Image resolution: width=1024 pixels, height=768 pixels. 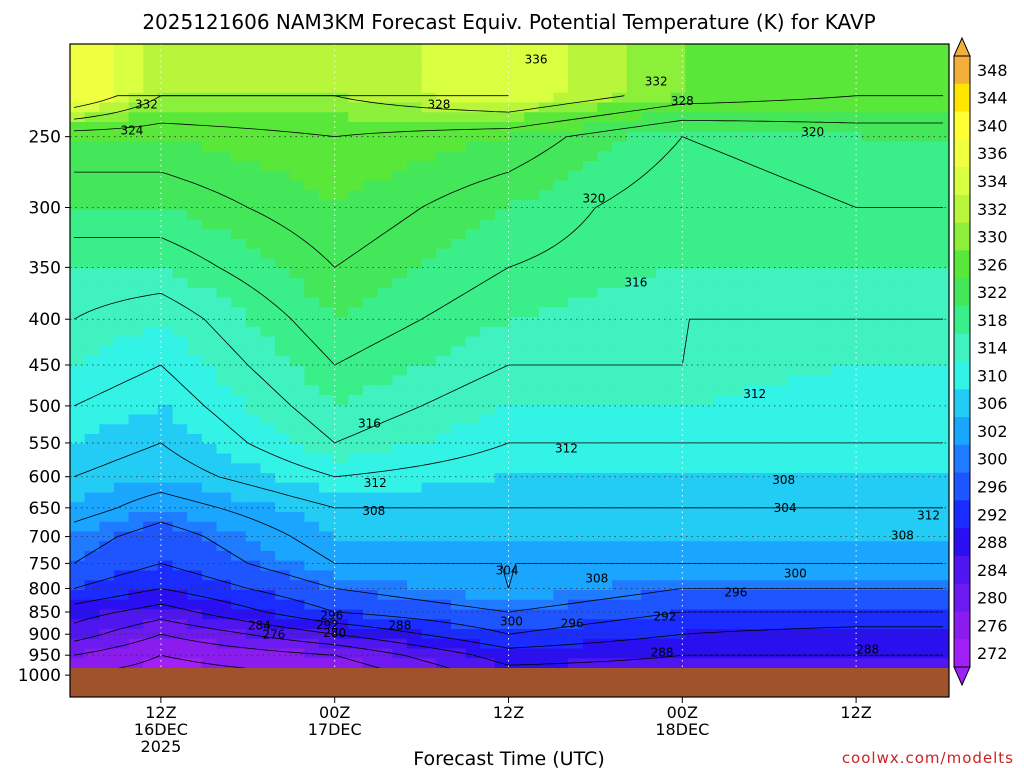 What do you see at coordinates (928, 758) in the screenshot?
I see `credit-text: coolwx.com/modelts` at bounding box center [928, 758].